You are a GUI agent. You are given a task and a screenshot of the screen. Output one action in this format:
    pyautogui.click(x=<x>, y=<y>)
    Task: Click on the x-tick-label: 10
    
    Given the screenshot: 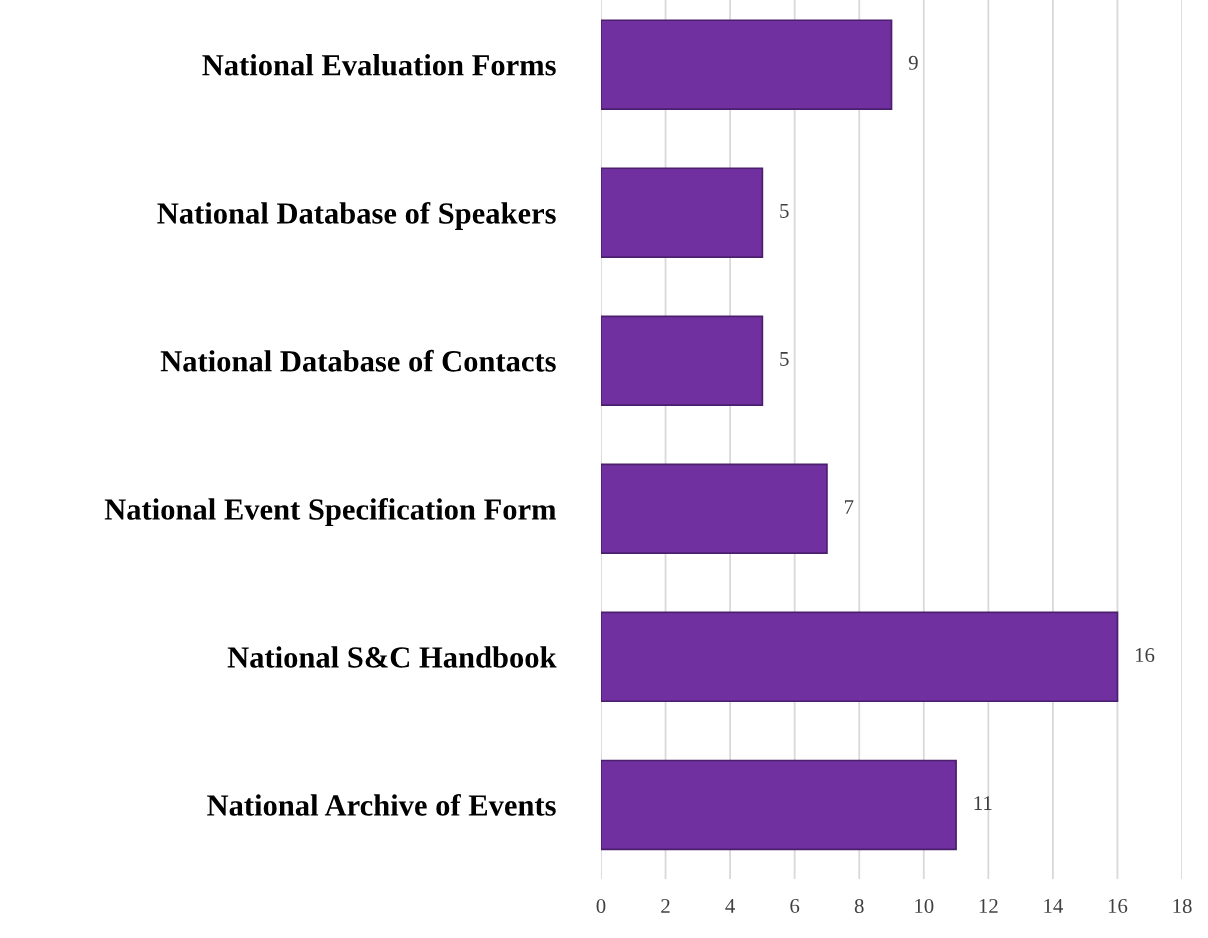 What is the action you would take?
    pyautogui.click(x=924, y=906)
    